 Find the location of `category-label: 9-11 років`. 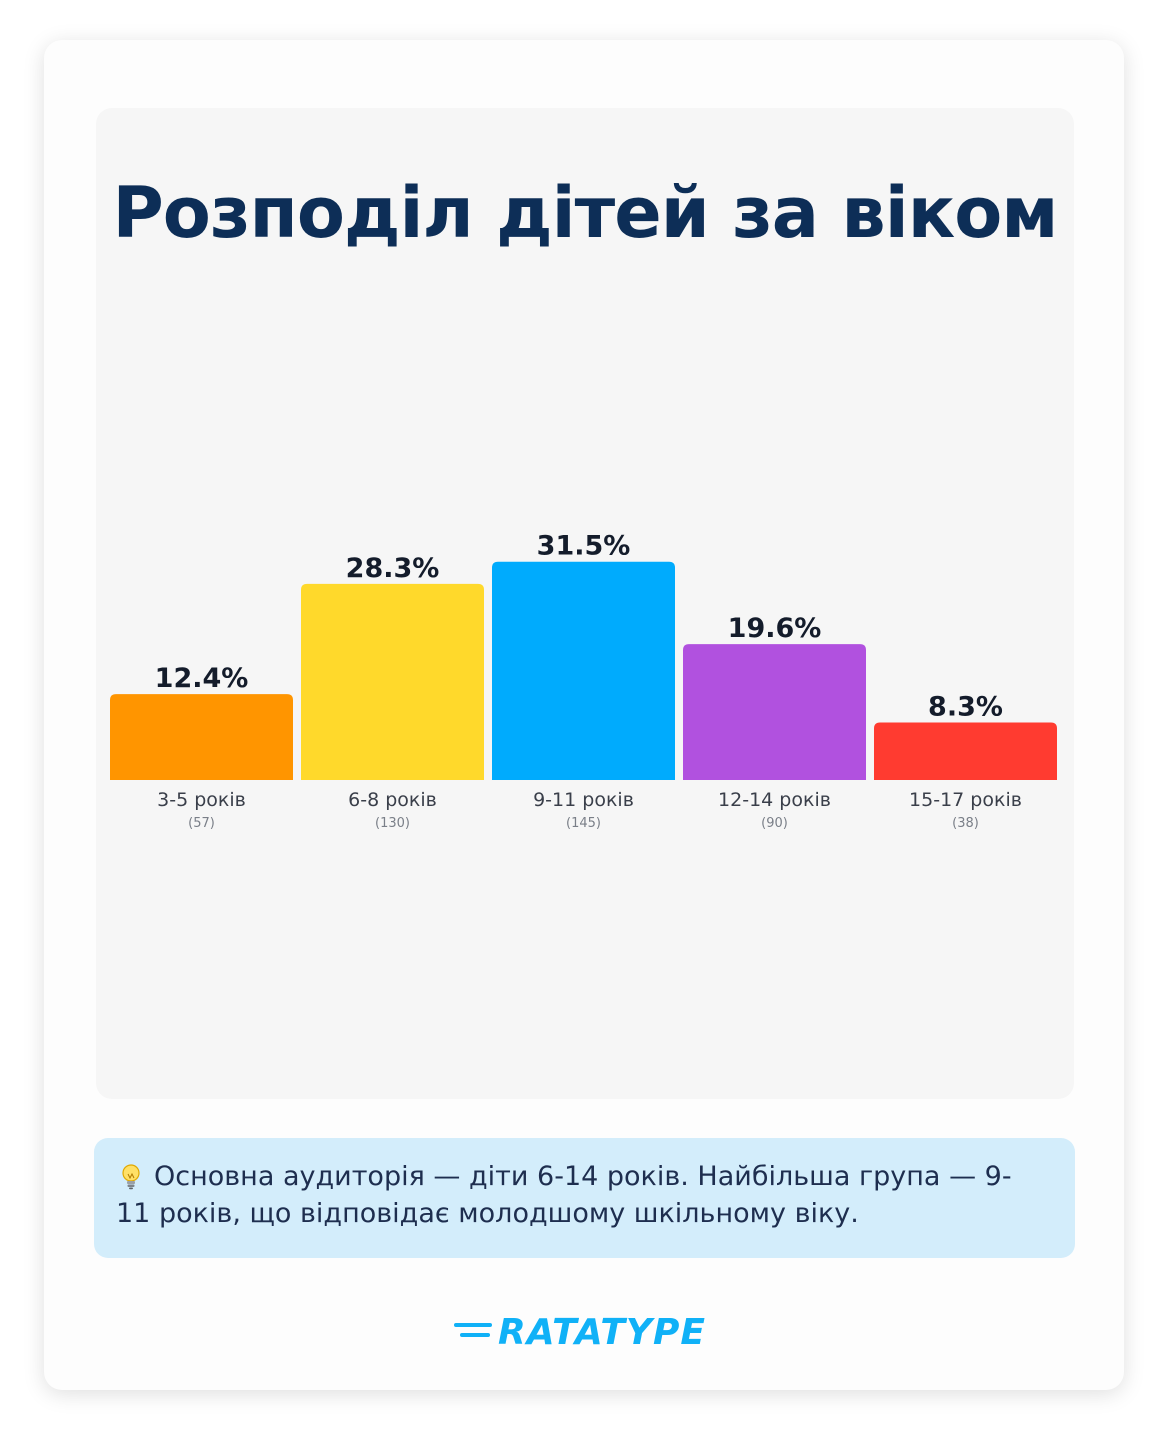

category-label: 9-11 років is located at coordinates (583, 800).